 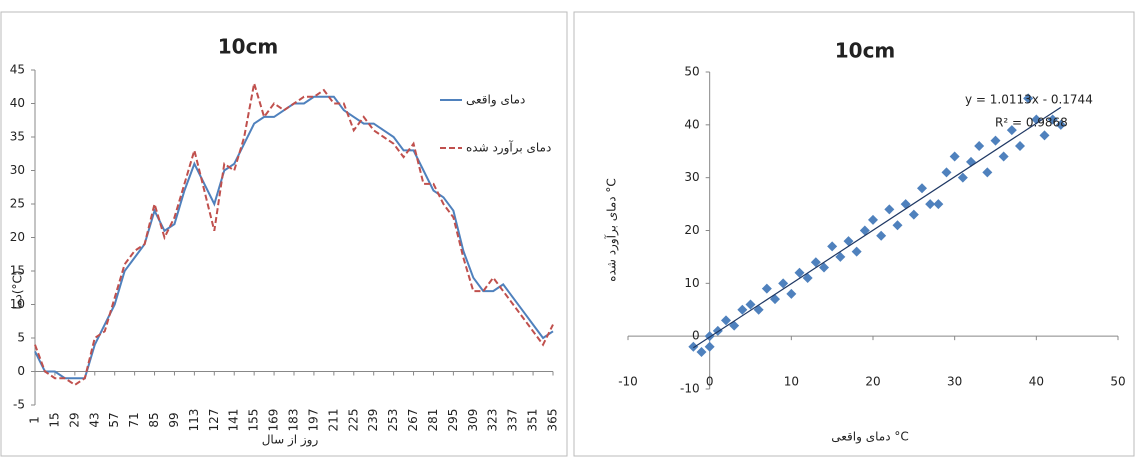 What do you see at coordinates (333, 420) in the screenshot?
I see `x-tick-label: 211` at bounding box center [333, 420].